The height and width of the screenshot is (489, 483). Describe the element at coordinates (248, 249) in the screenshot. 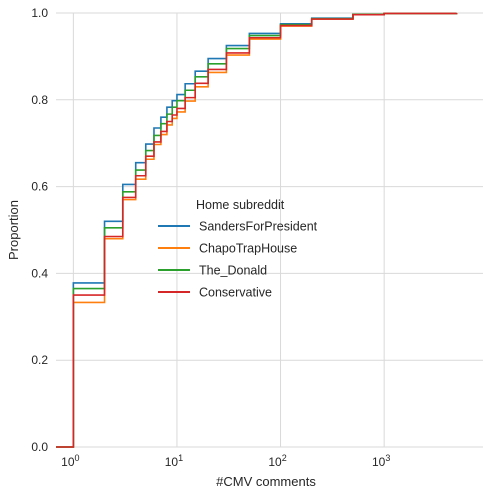

I see `legend-entry-label: ChapoTrapHouse` at that location.